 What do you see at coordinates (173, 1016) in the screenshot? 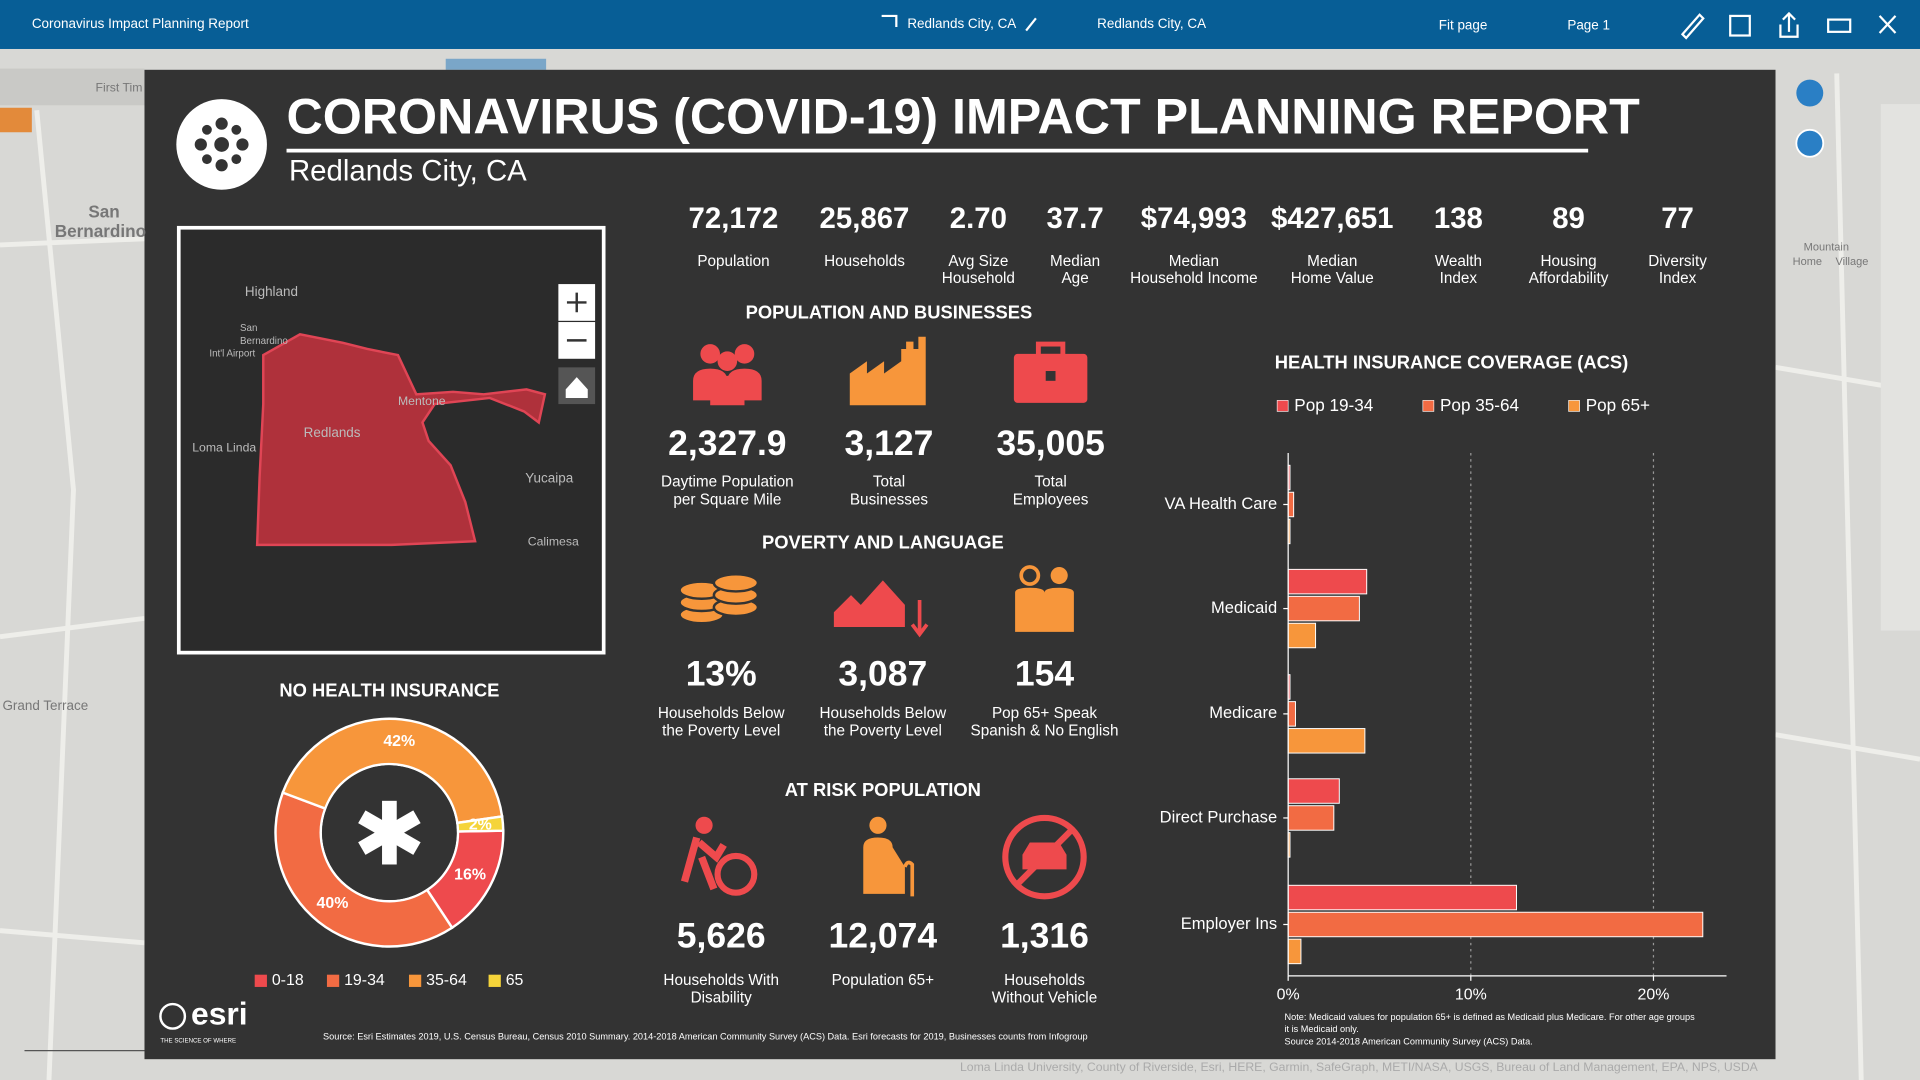
I see `logo-globe` at bounding box center [173, 1016].